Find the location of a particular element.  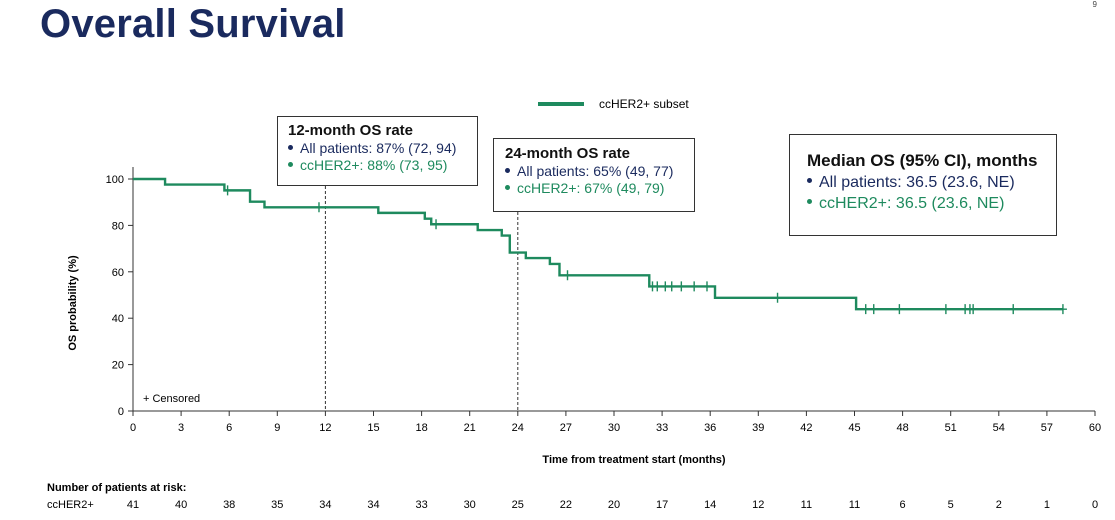

risk-value: 17 is located at coordinates (662, 505).